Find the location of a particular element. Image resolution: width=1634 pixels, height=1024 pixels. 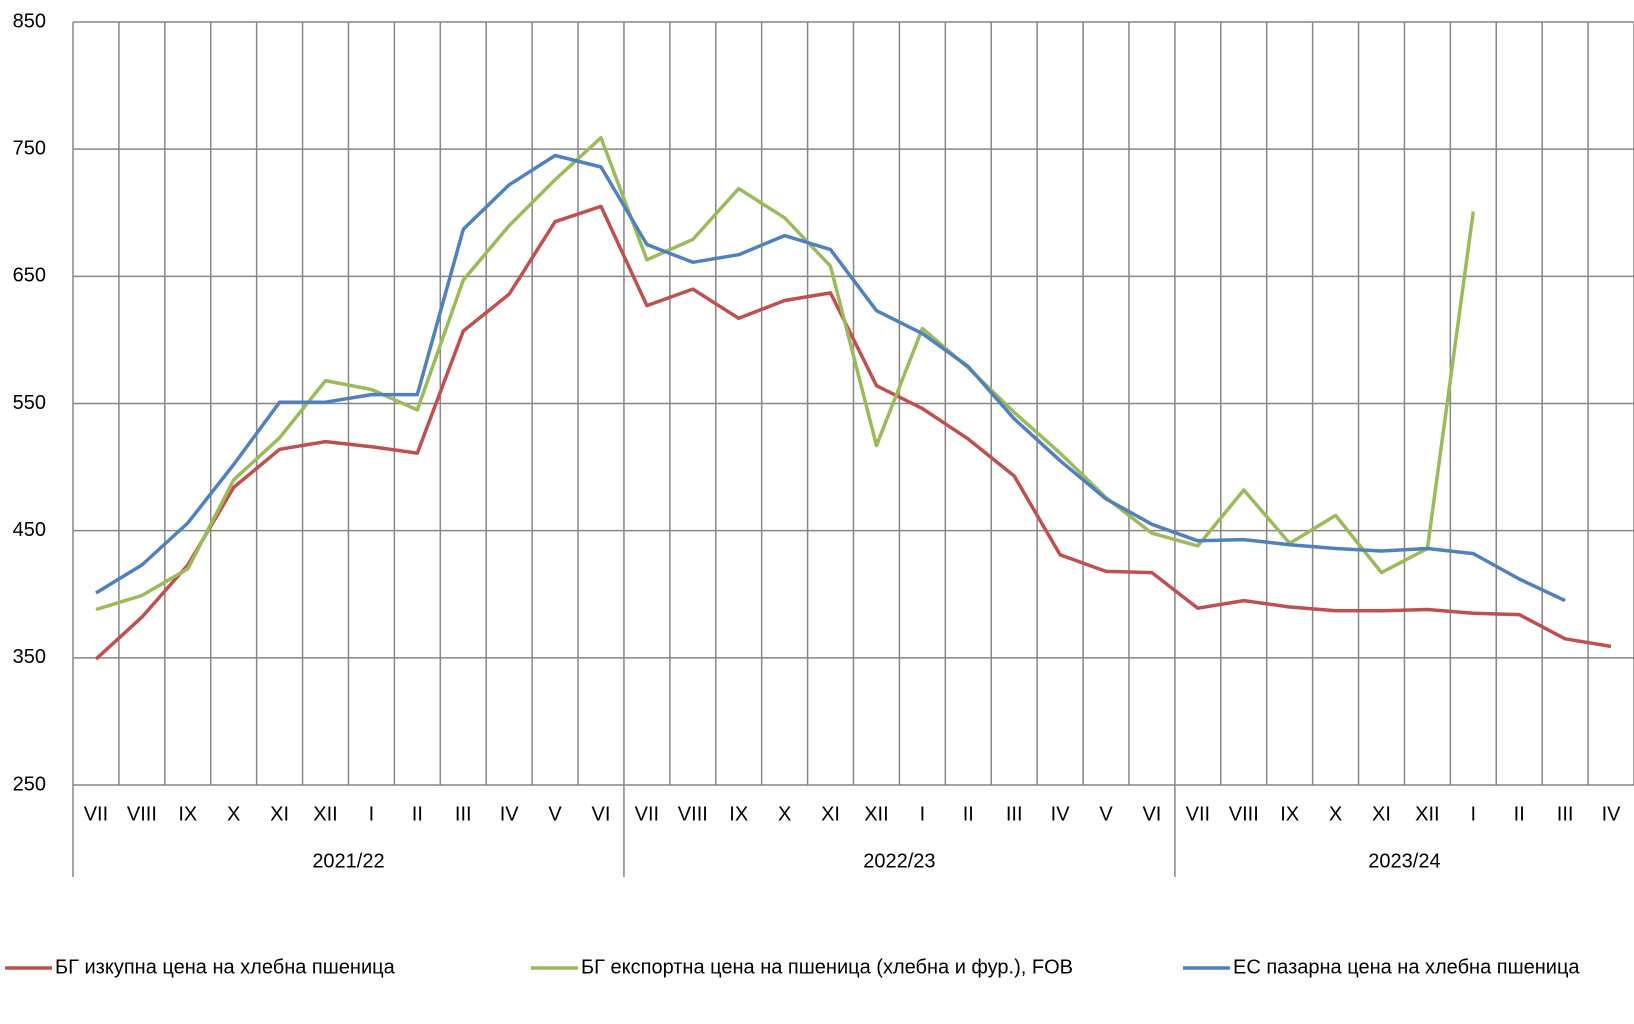

y-tick-label: 650 is located at coordinates (29, 276).